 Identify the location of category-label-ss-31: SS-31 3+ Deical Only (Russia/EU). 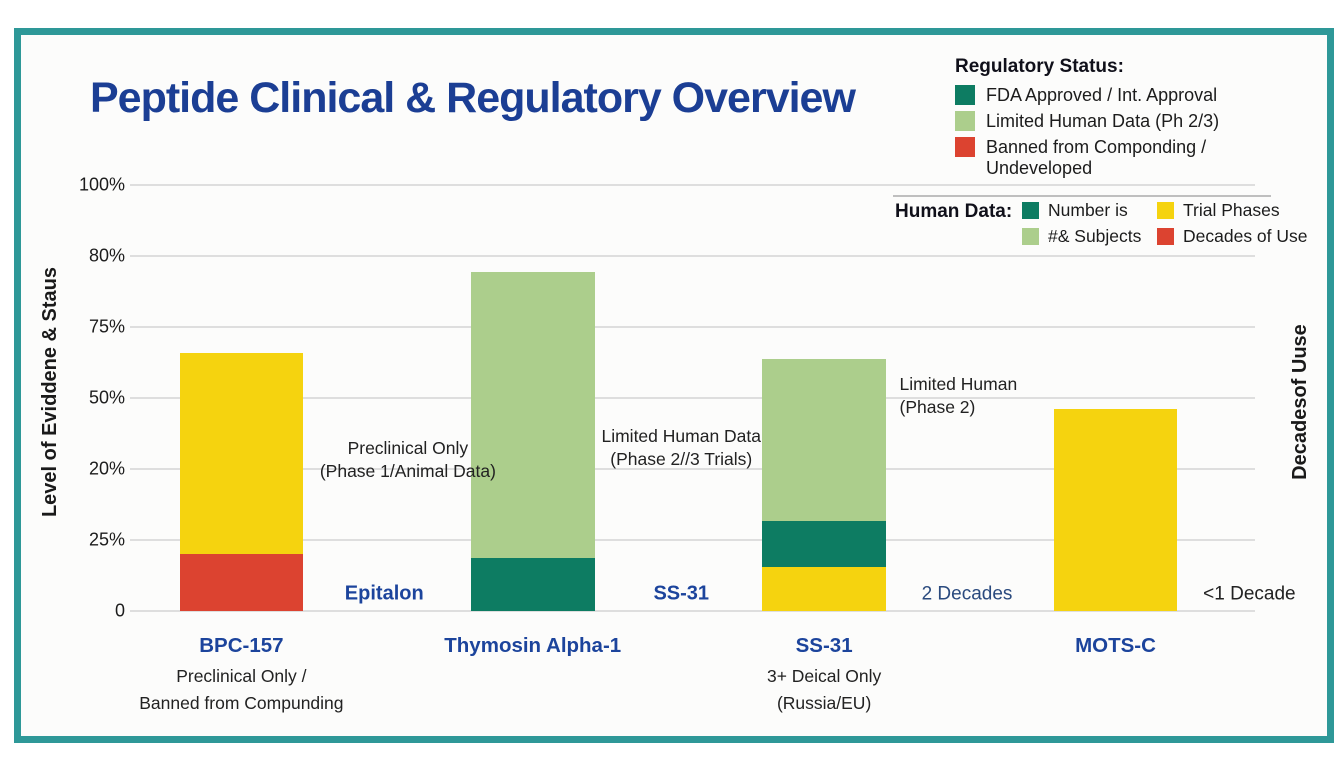
(824, 675).